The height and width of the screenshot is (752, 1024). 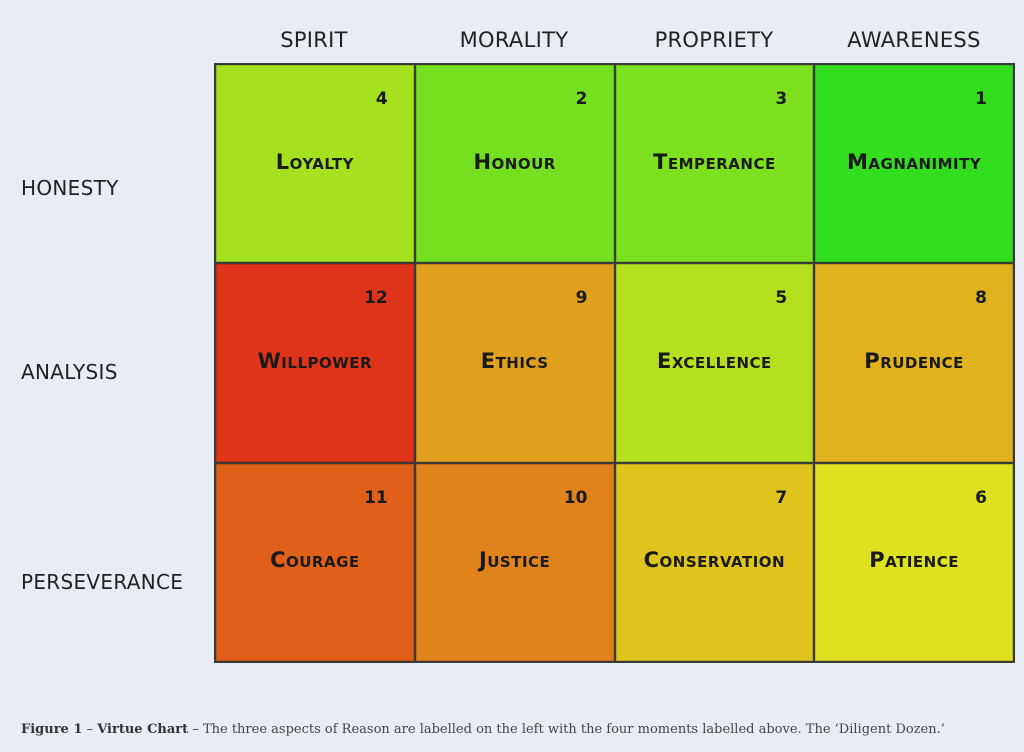 I want to click on cell-label: Excellence, so click(x=714, y=360).